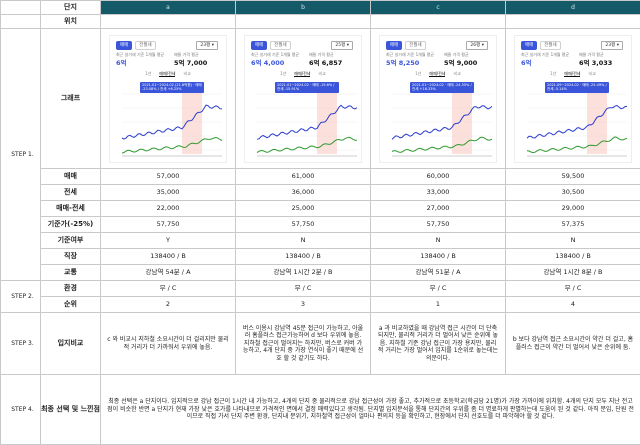  I want to click on transport-a: 강남역 54분 / A, so click(168, 272).